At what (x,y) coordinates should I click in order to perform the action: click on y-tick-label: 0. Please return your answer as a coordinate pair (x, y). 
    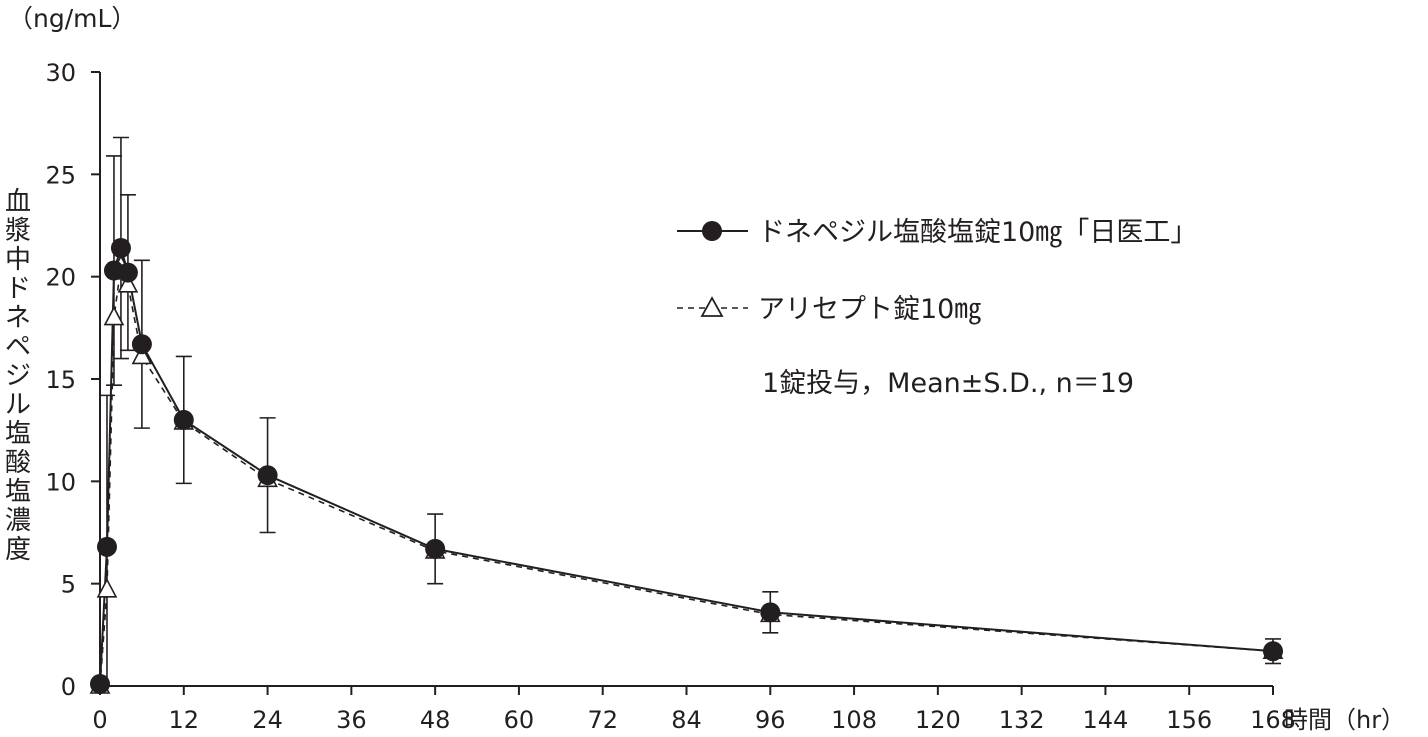
    Looking at the image, I should click on (68, 687).